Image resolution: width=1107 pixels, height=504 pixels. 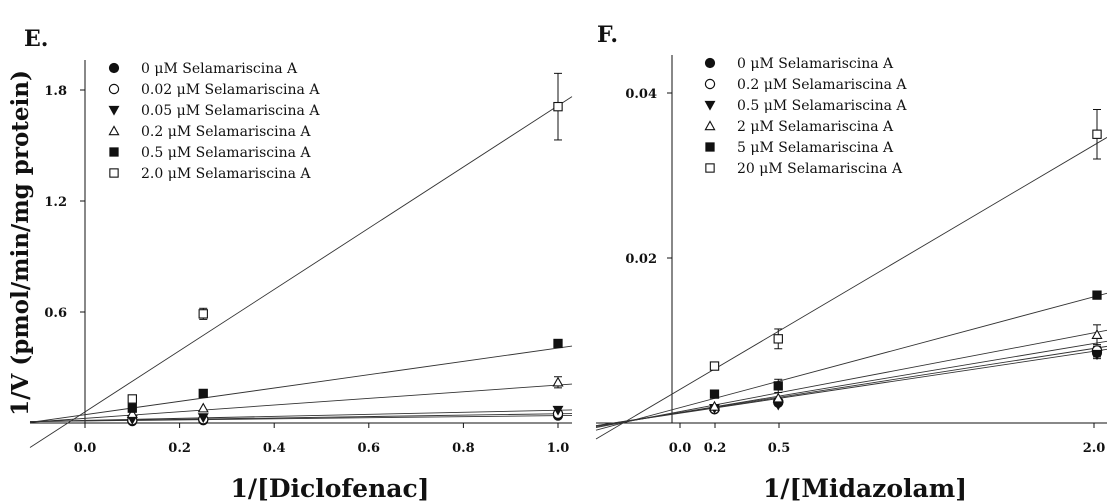 What do you see at coordinates (815, 64) in the screenshot?
I see `panel-f-legend-label-0: 0 μM Selamariscina A` at bounding box center [815, 64].